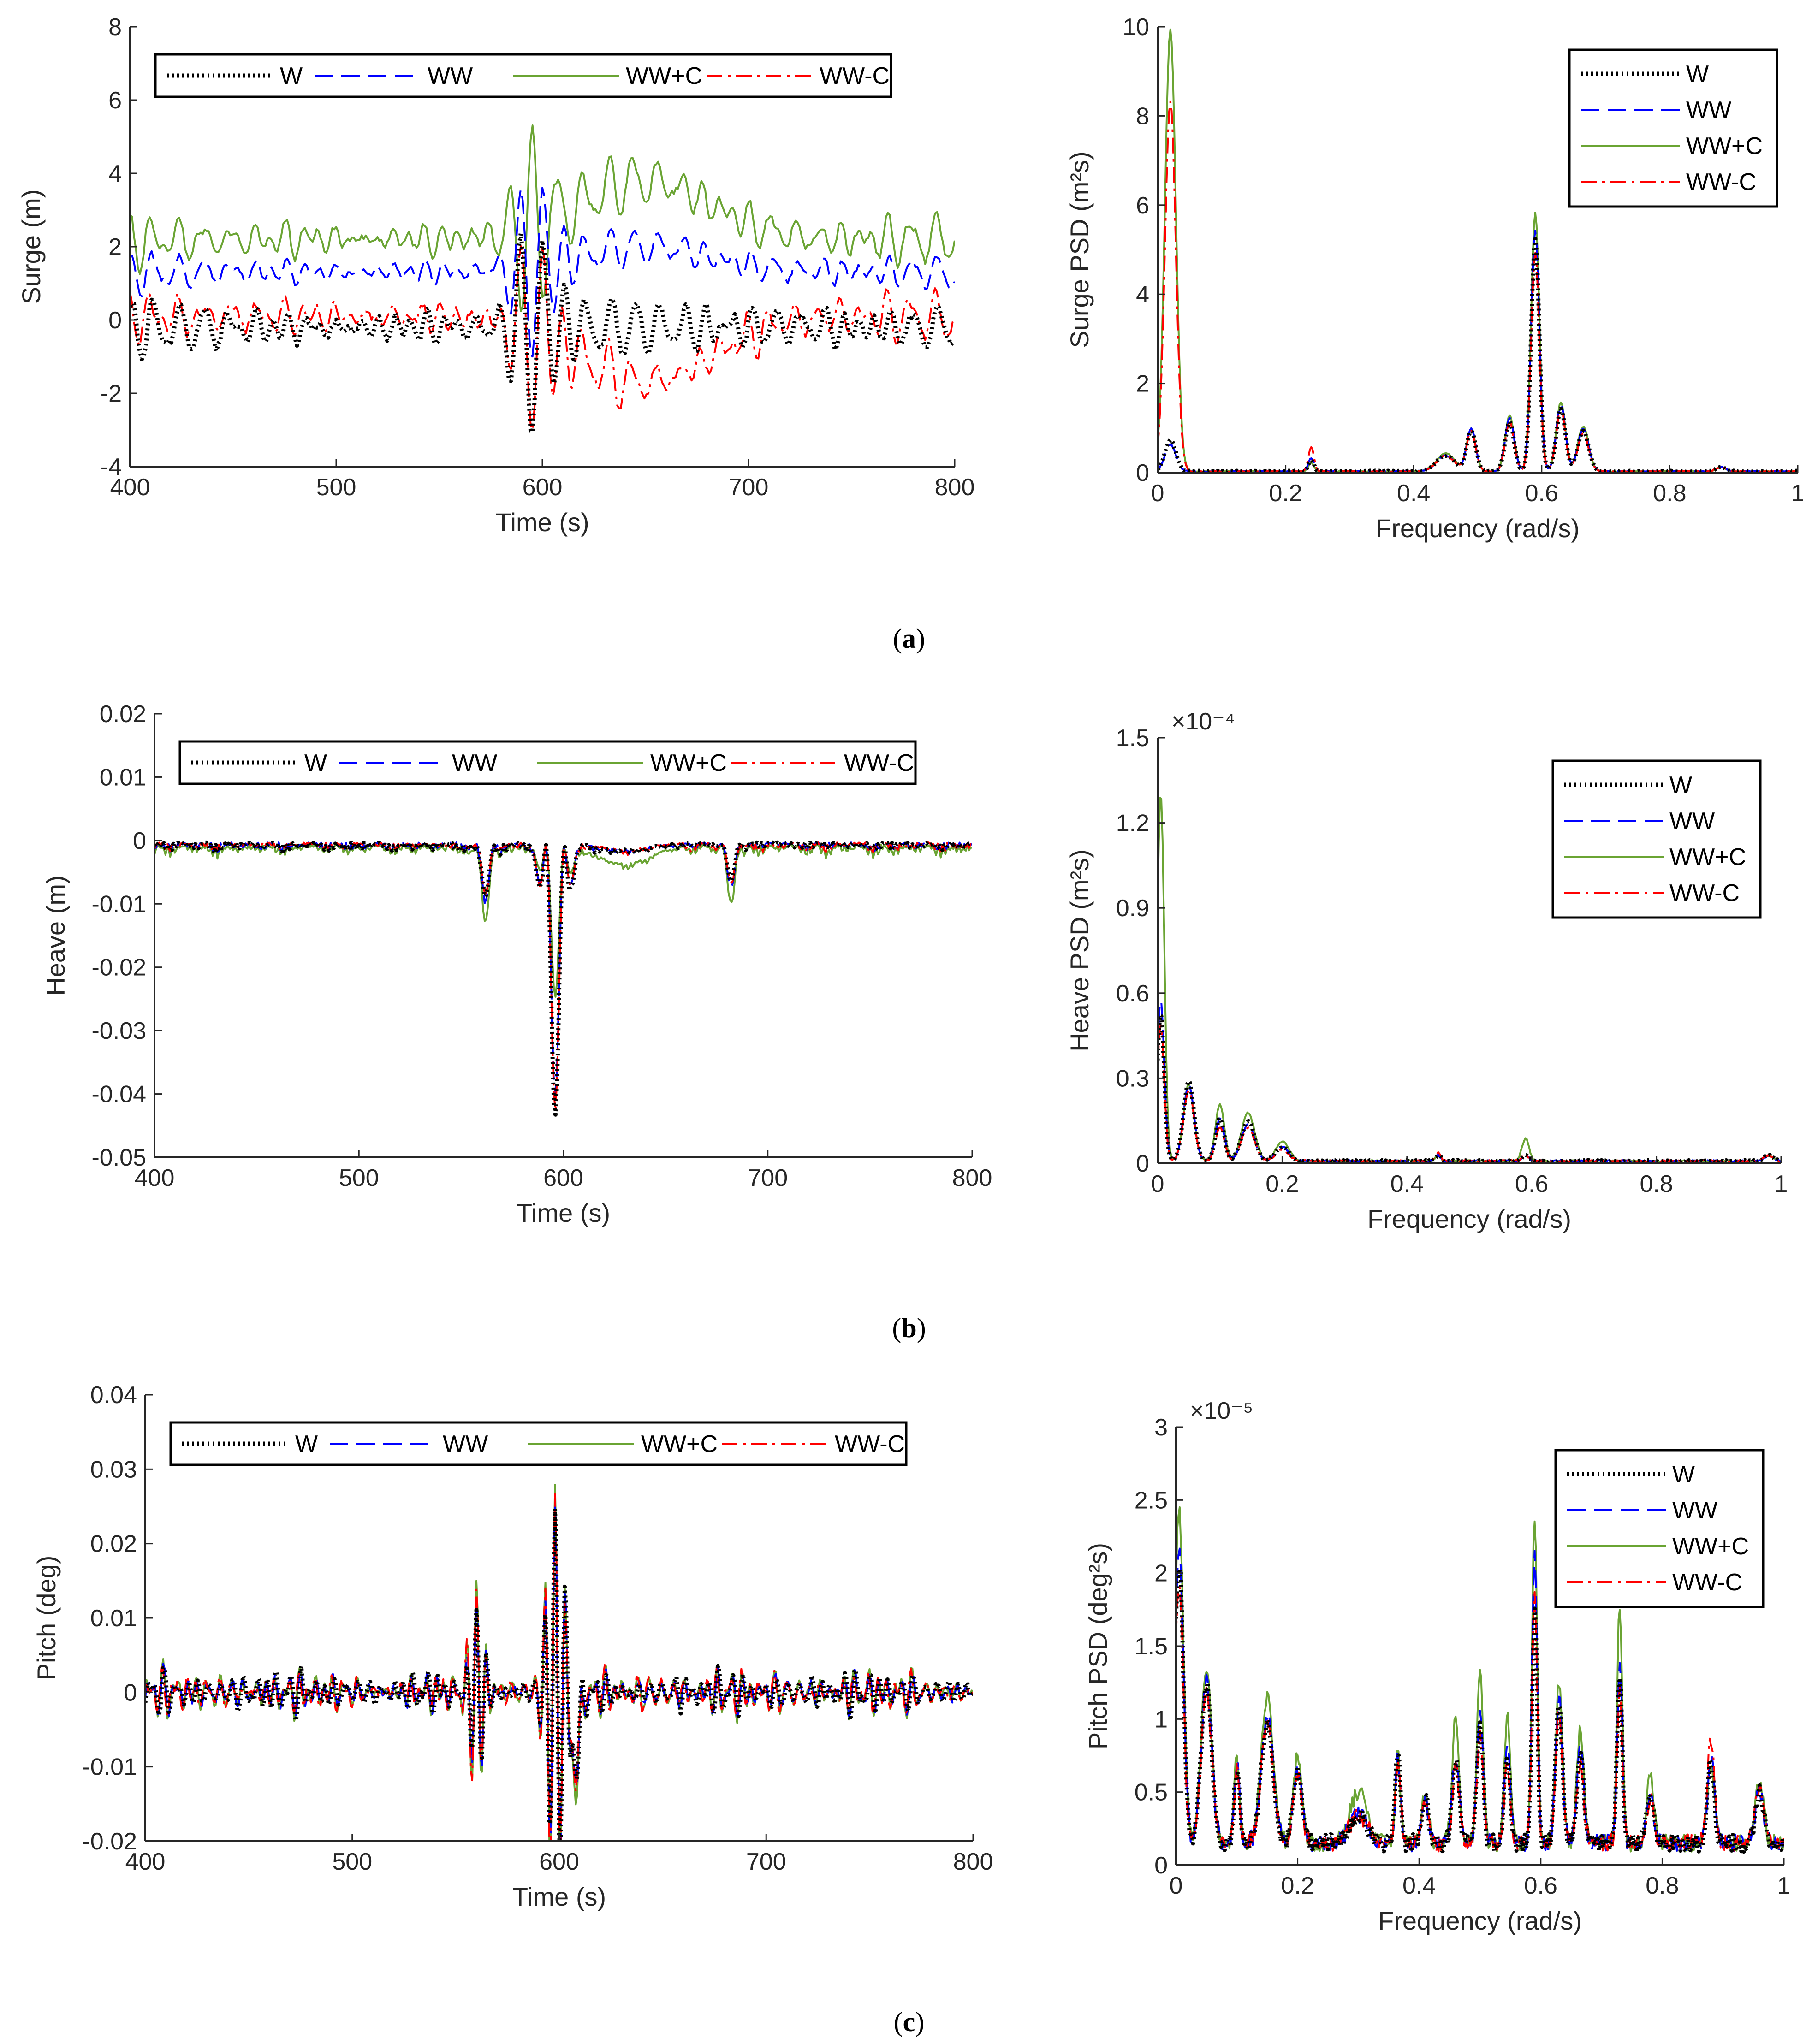 This screenshot has width=1818, height=2044. What do you see at coordinates (1669, 493) in the screenshot?
I see `x-tick-label-surge_psd-4: 0.8` at bounding box center [1669, 493].